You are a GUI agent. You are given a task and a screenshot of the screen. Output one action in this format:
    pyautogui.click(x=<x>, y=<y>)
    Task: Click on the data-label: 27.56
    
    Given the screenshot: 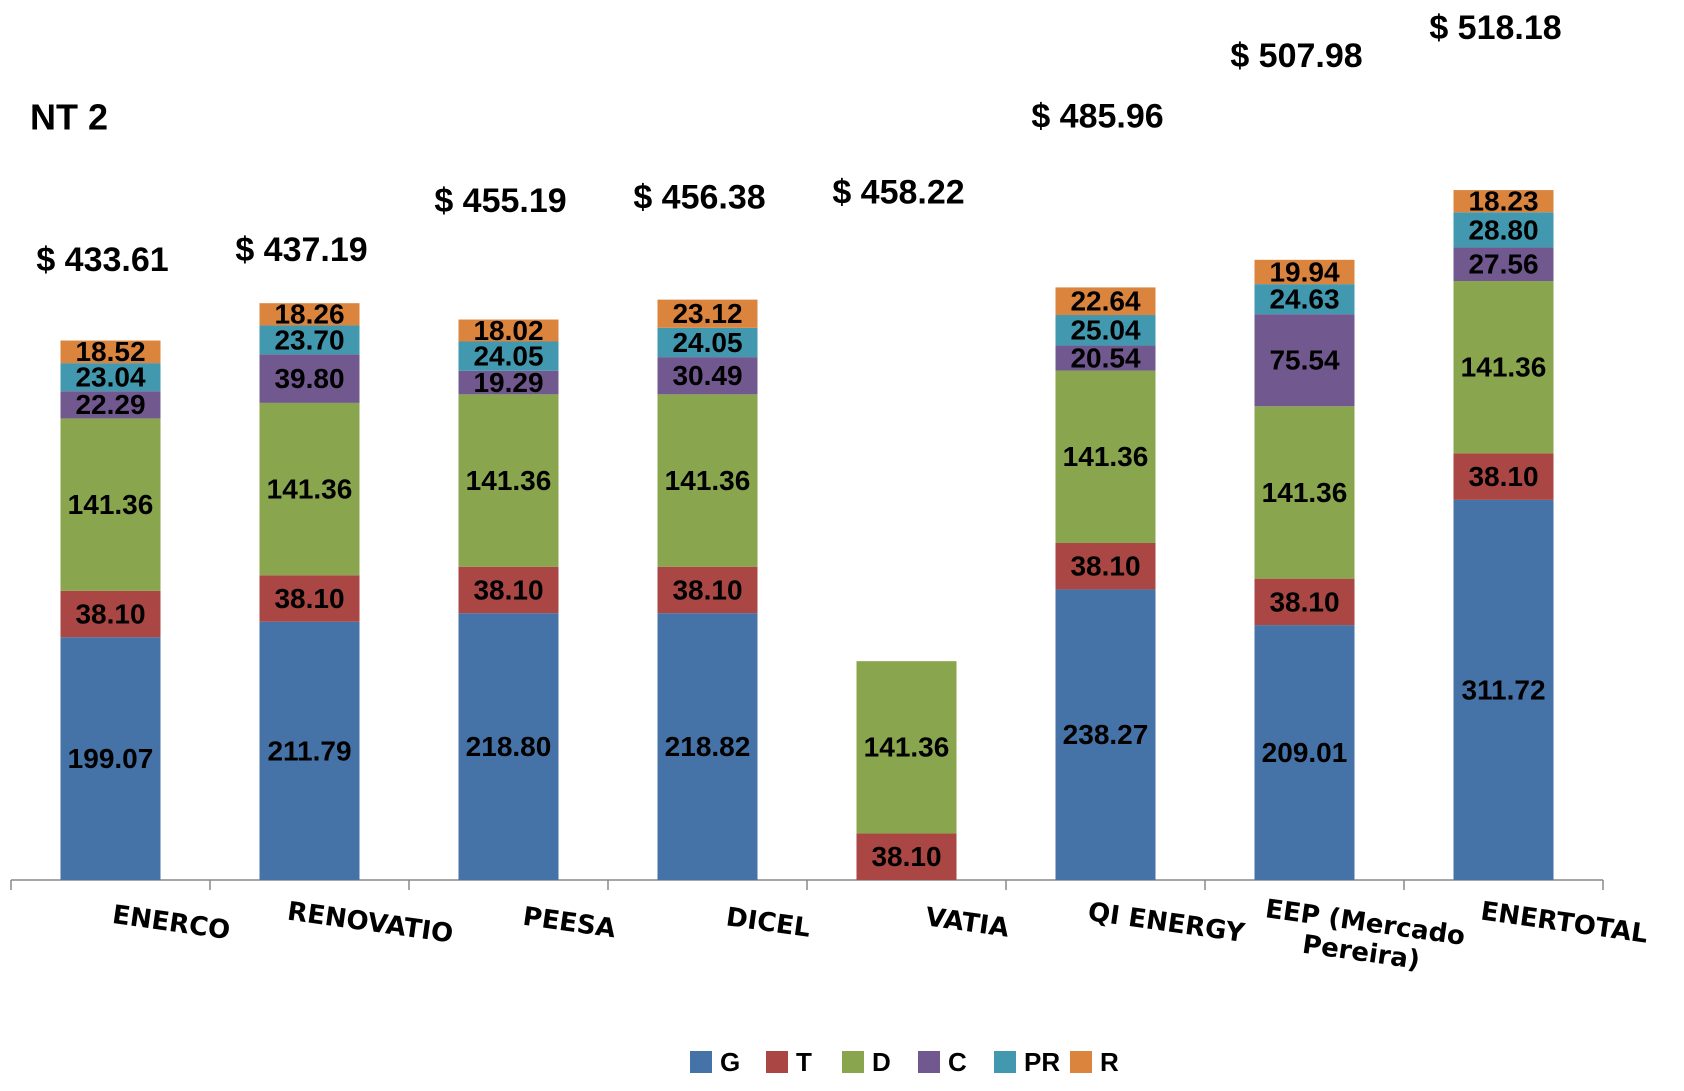 What is the action you would take?
    pyautogui.click(x=1503, y=264)
    